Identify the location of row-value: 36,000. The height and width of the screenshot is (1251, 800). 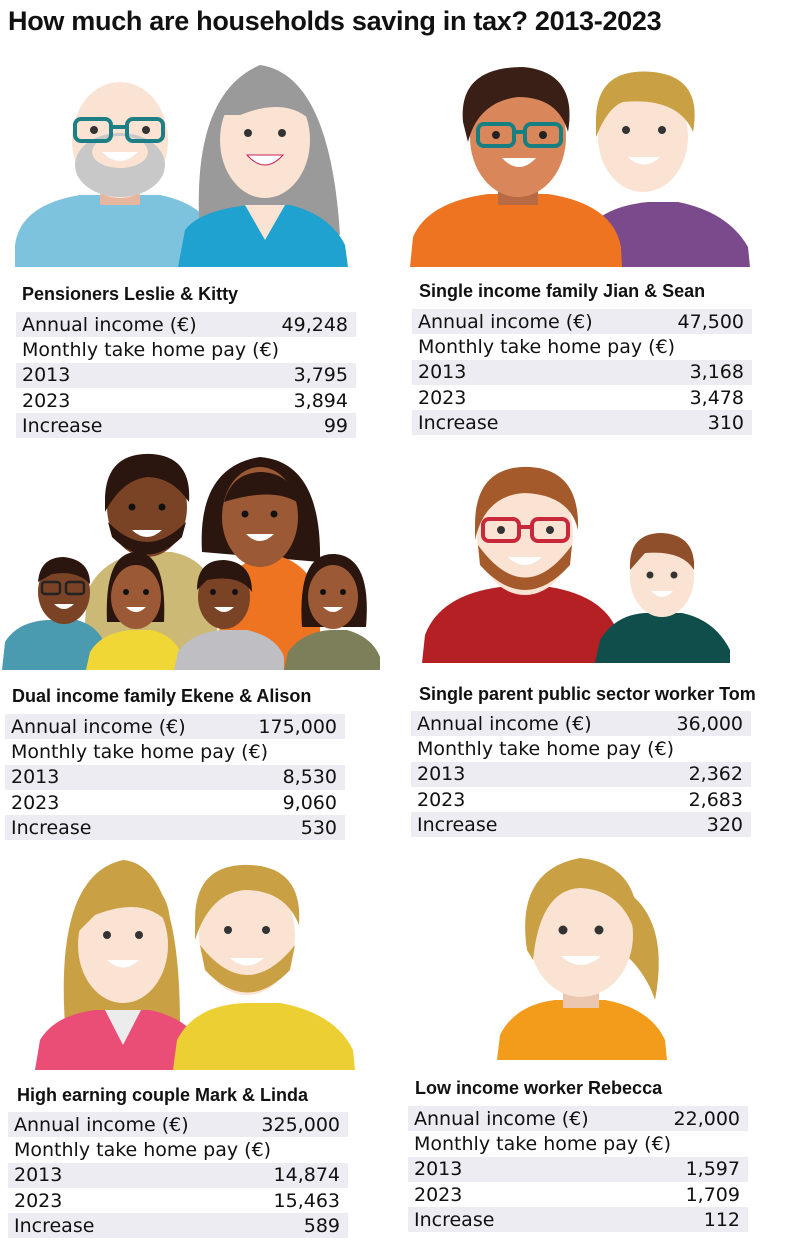
(709, 723).